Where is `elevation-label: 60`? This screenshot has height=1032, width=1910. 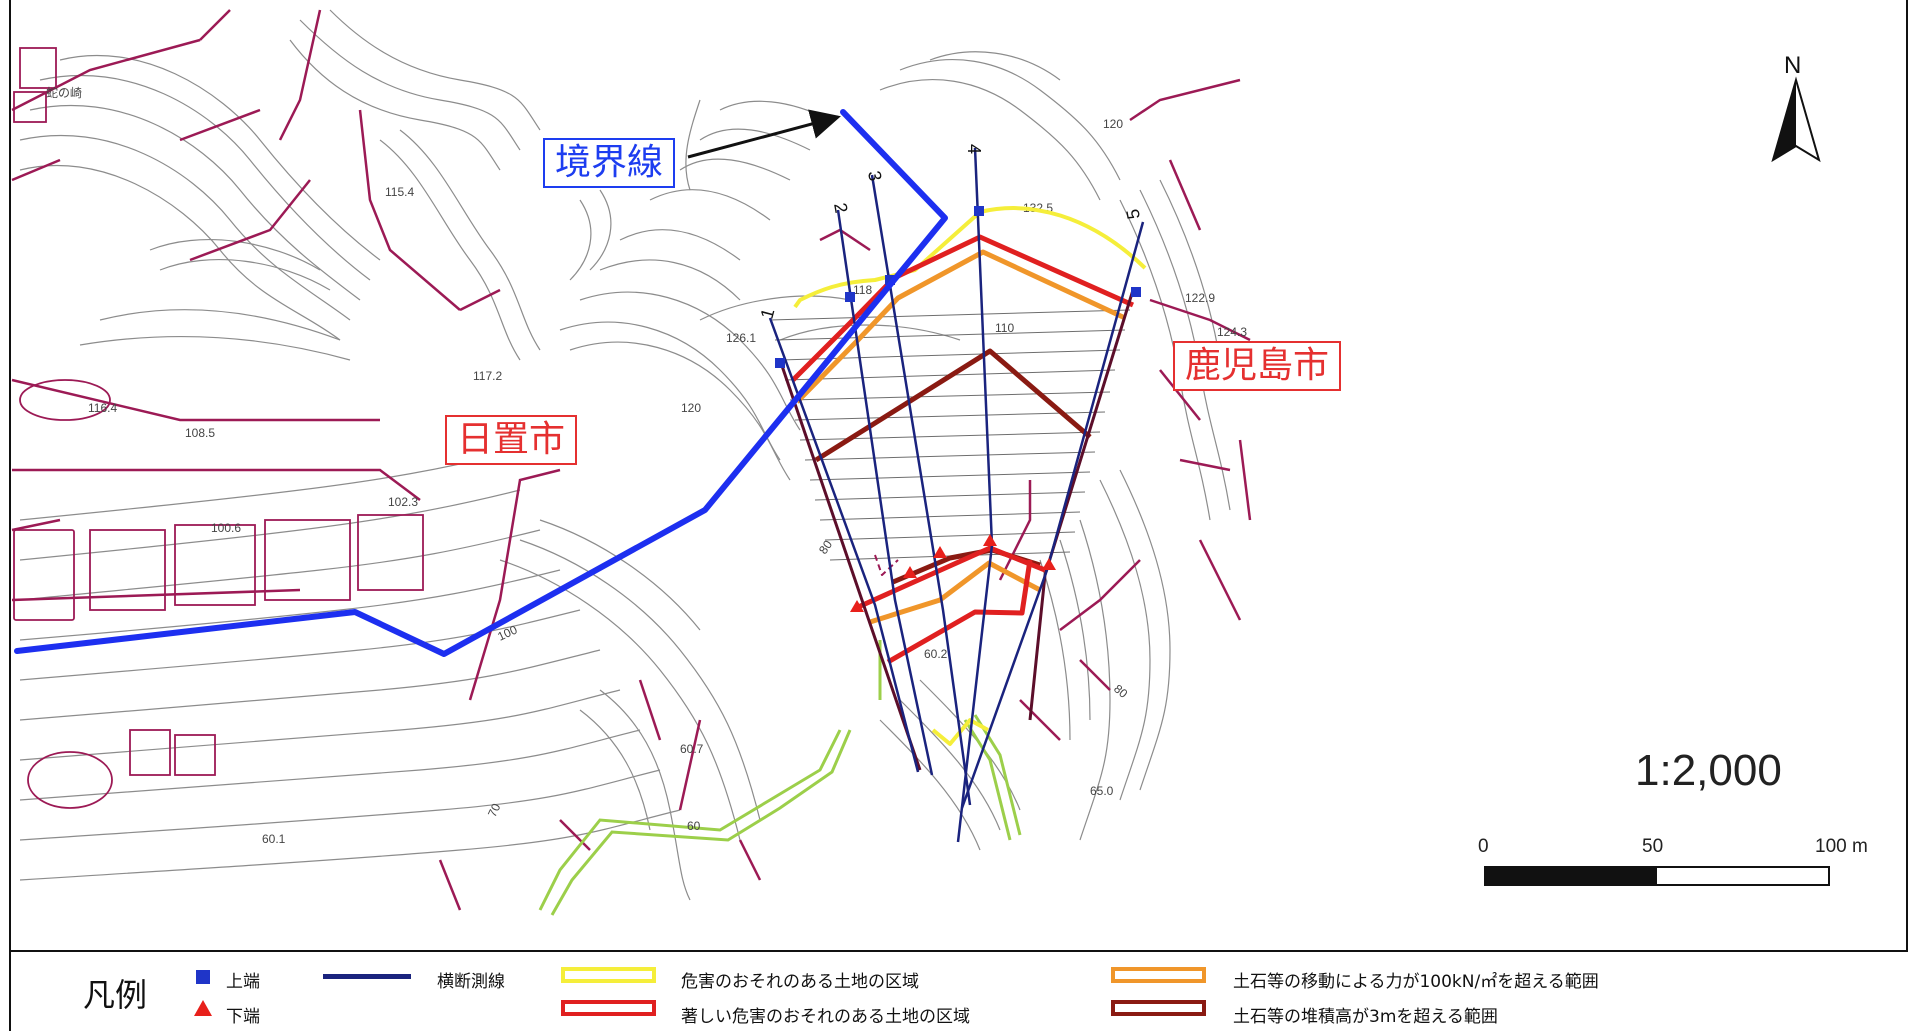 elevation-label: 60 is located at coordinates (694, 826).